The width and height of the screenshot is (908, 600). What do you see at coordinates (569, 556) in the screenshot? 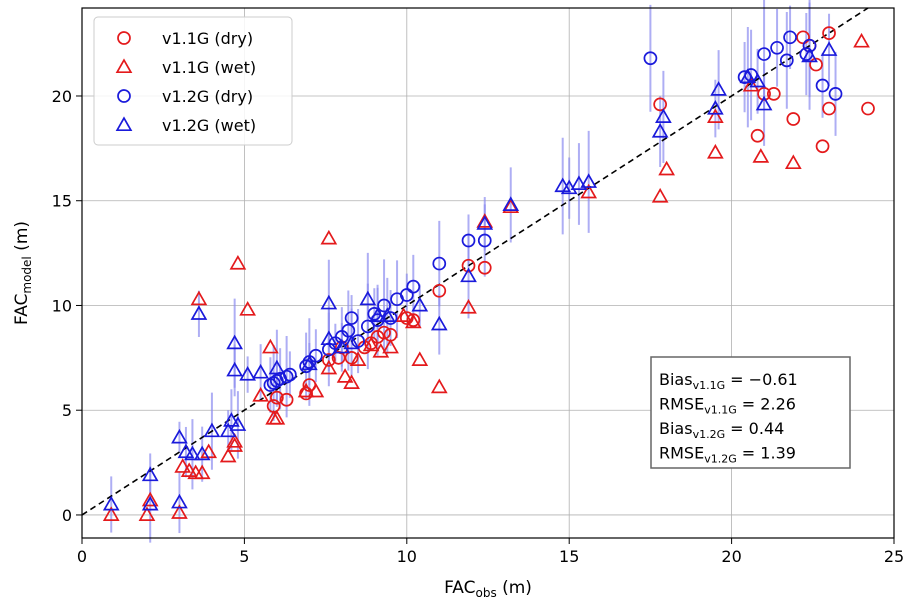
I see `x-tick-label: 15` at bounding box center [569, 556].